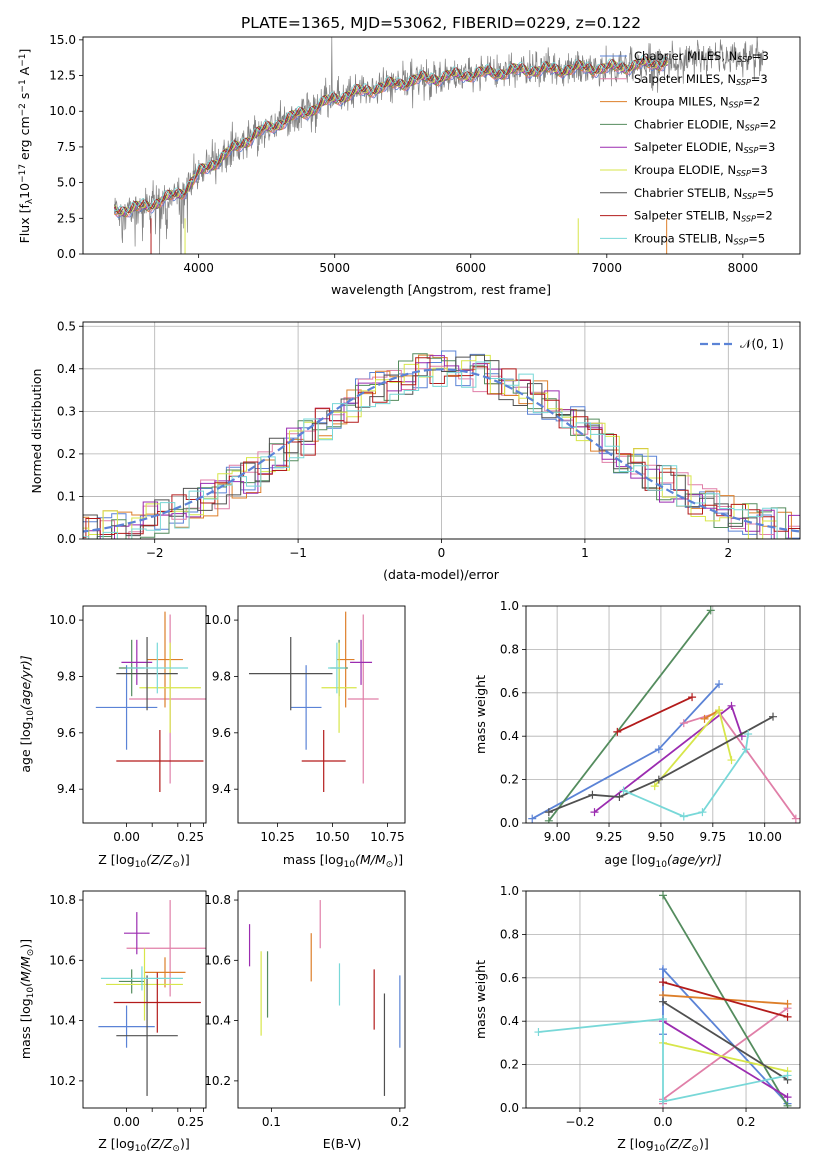  Describe the element at coordinates (745, 1122) in the screenshot. I see `xtick-label: 0.2` at that location.